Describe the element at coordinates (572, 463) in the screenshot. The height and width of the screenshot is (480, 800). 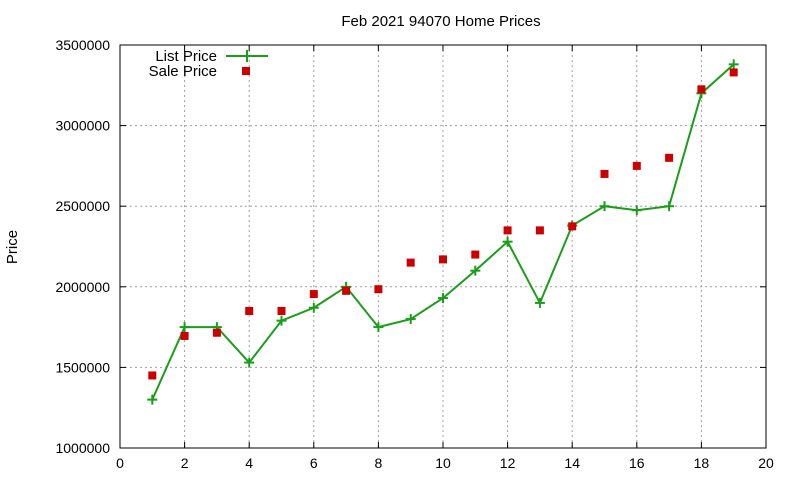
I see `x-tick-label: 14` at that location.